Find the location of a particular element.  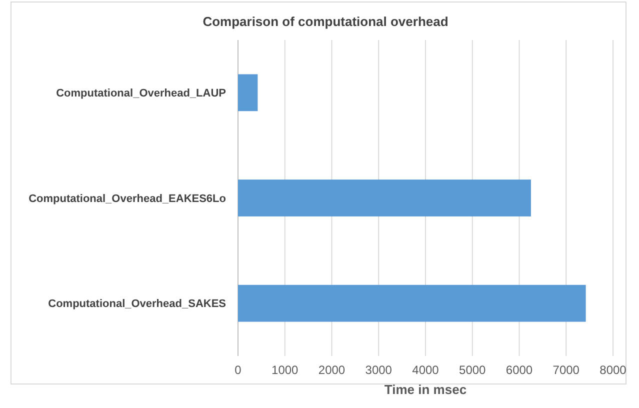

x-tick-label: 2000 is located at coordinates (332, 370).